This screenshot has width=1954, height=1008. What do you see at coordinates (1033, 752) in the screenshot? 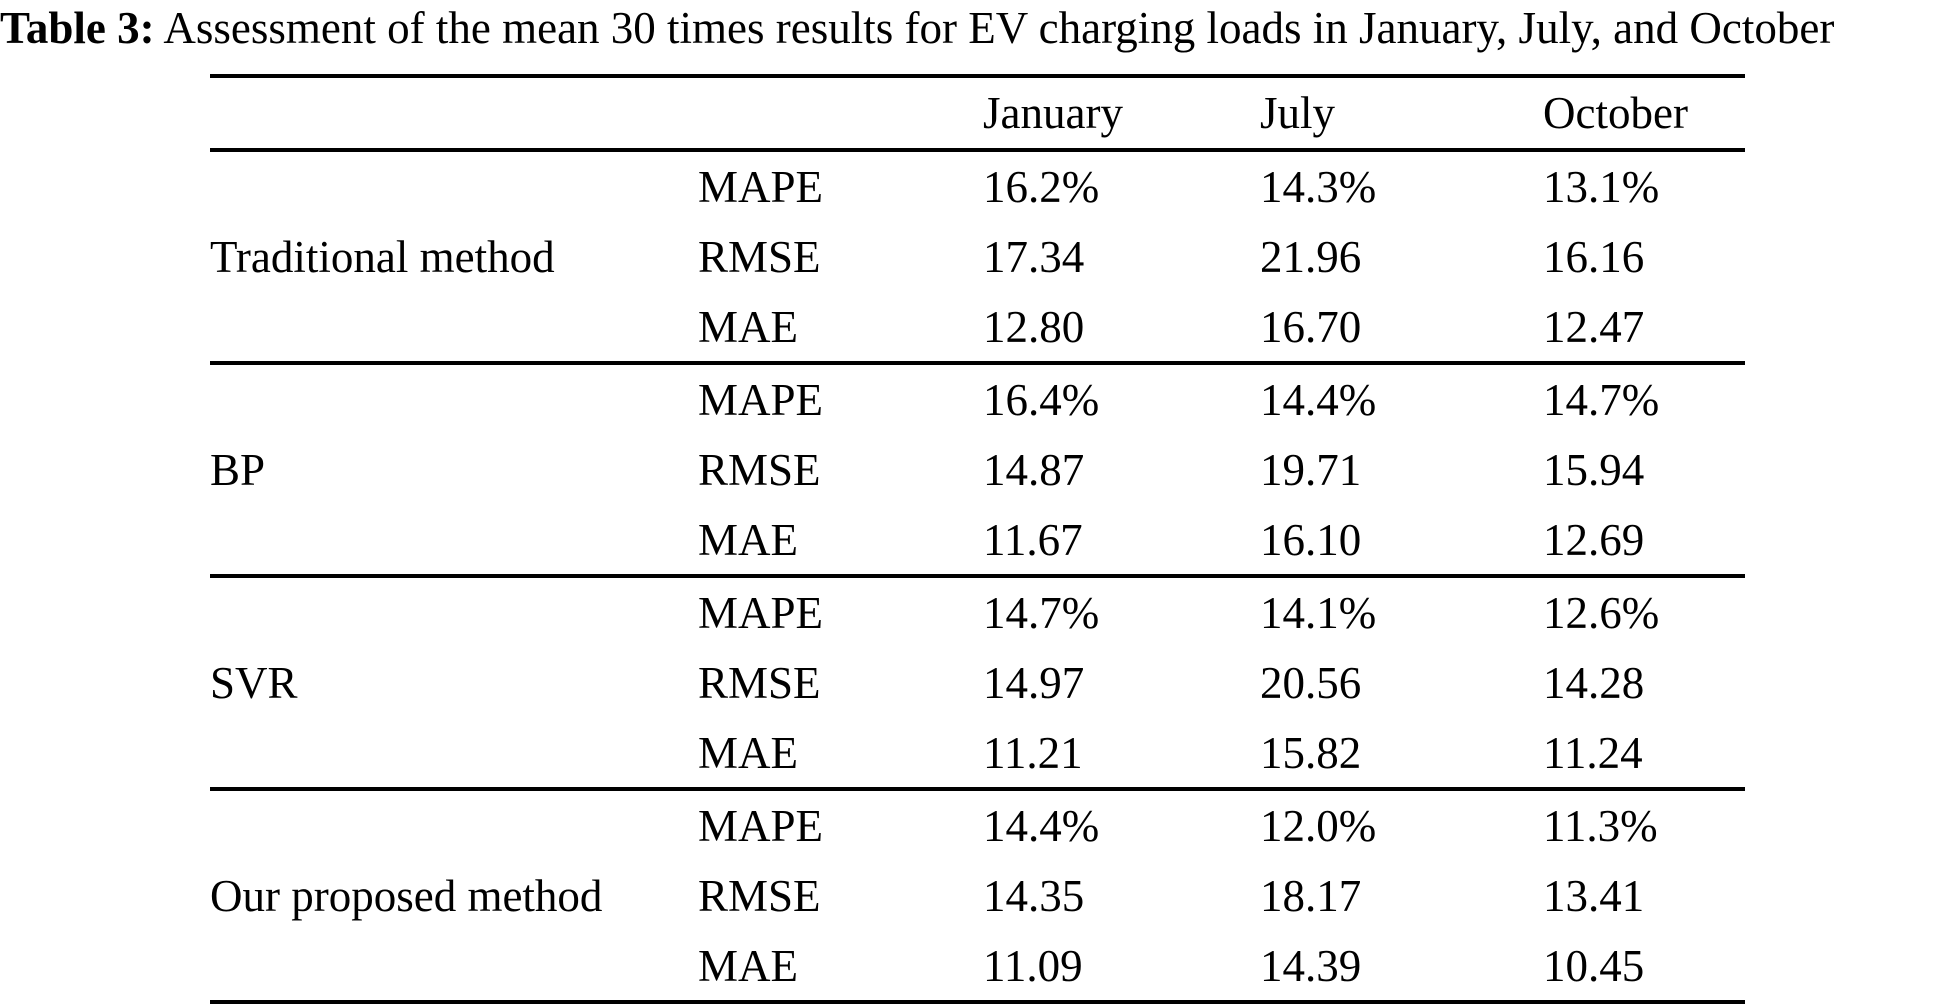
I see `value-january: 11.21` at bounding box center [1033, 752].